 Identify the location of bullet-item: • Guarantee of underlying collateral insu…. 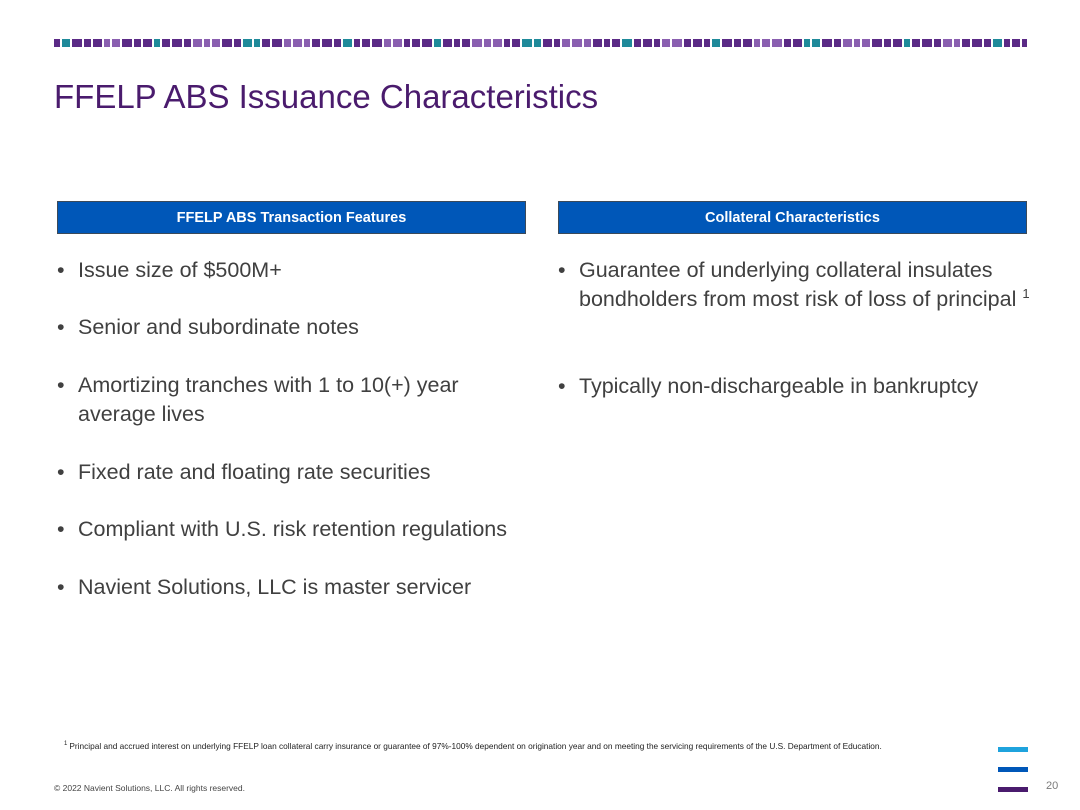
(798, 285).